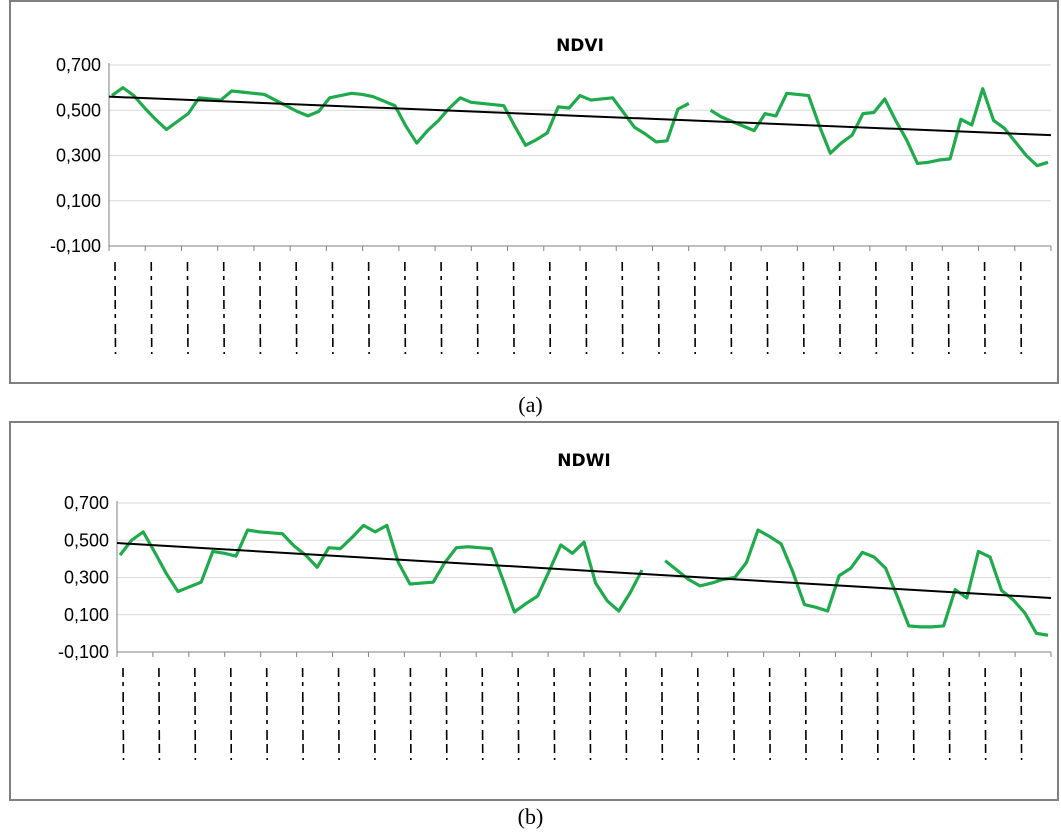 Image resolution: width=1061 pixels, height=835 pixels. I want to click on chart-title: NDWI, so click(583, 461).